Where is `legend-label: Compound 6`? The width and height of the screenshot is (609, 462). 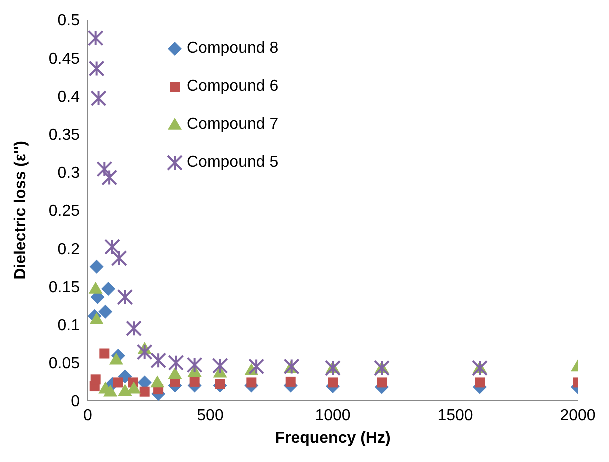
legend-label: Compound 6 is located at coordinates (233, 87).